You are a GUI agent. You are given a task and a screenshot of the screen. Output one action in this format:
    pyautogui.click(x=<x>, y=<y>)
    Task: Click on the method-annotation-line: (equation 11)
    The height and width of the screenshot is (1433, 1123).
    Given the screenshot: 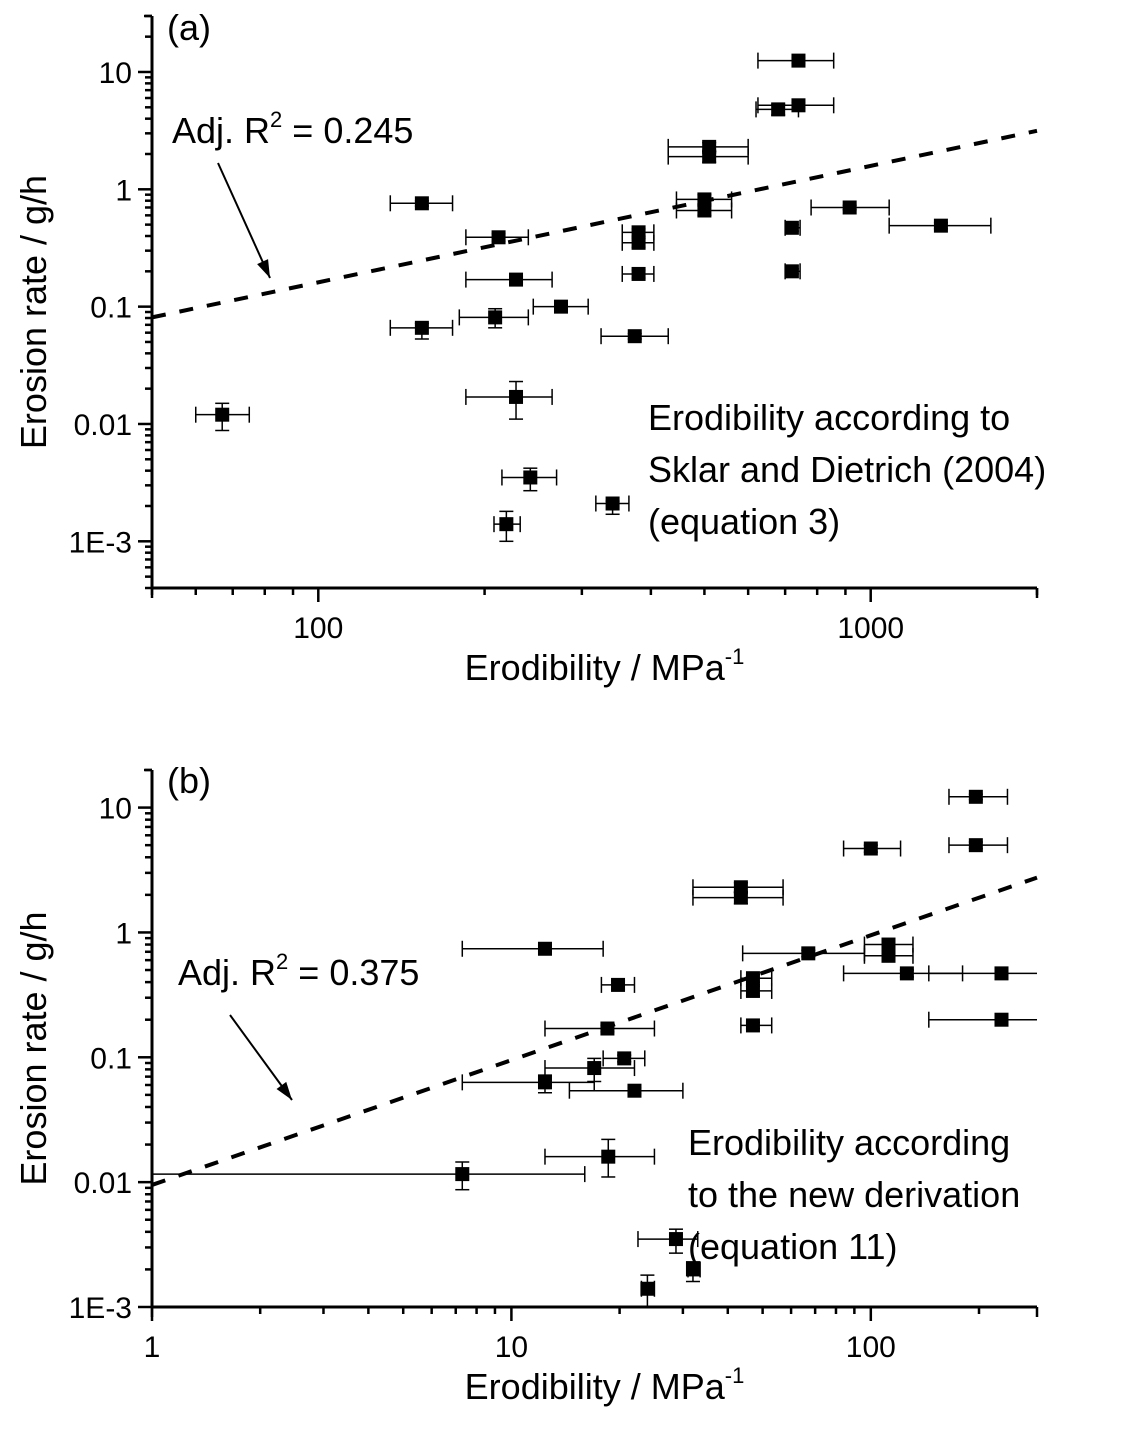 What is the action you would take?
    pyautogui.click(x=792, y=1246)
    